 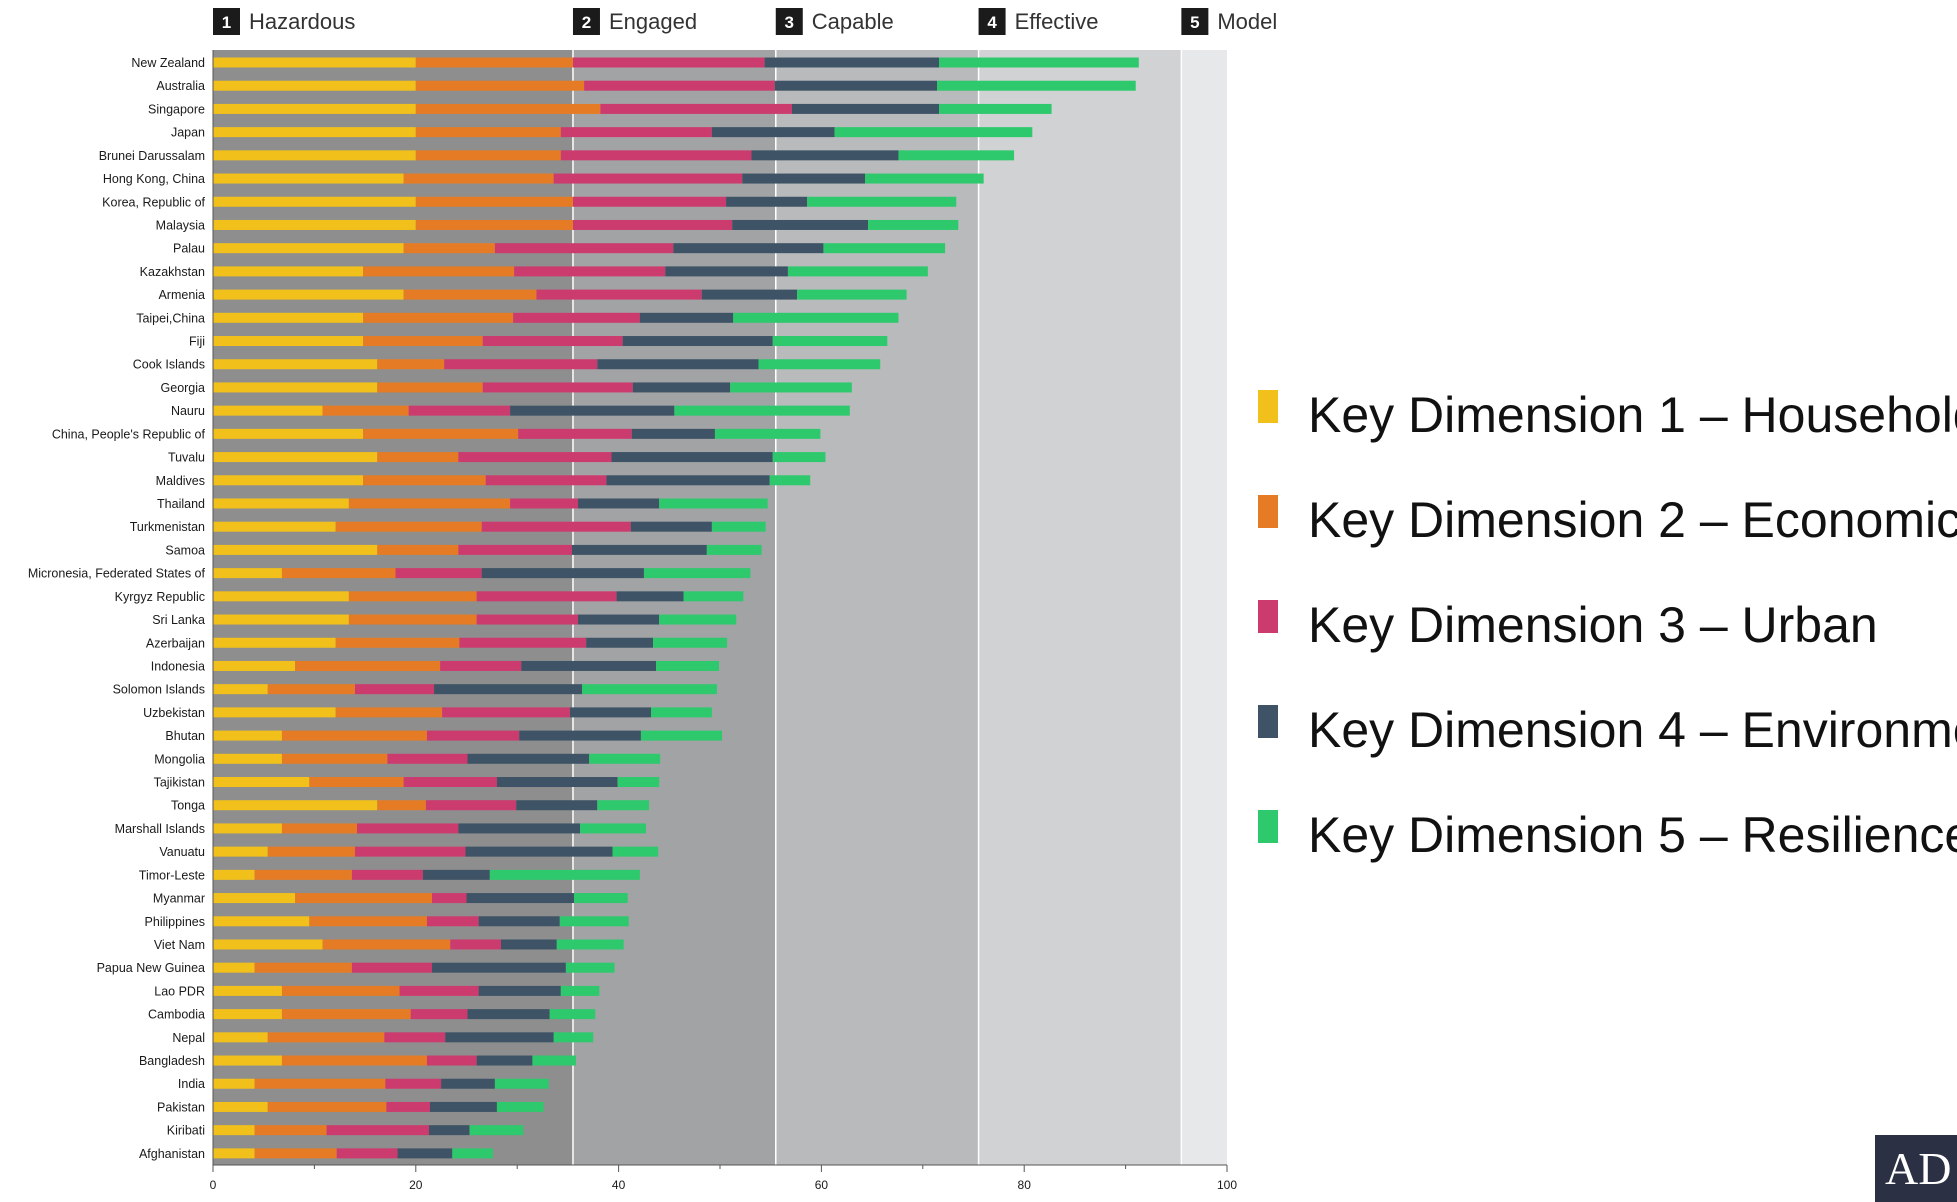 I want to click on category-label: Georgia, so click(x=183, y=388).